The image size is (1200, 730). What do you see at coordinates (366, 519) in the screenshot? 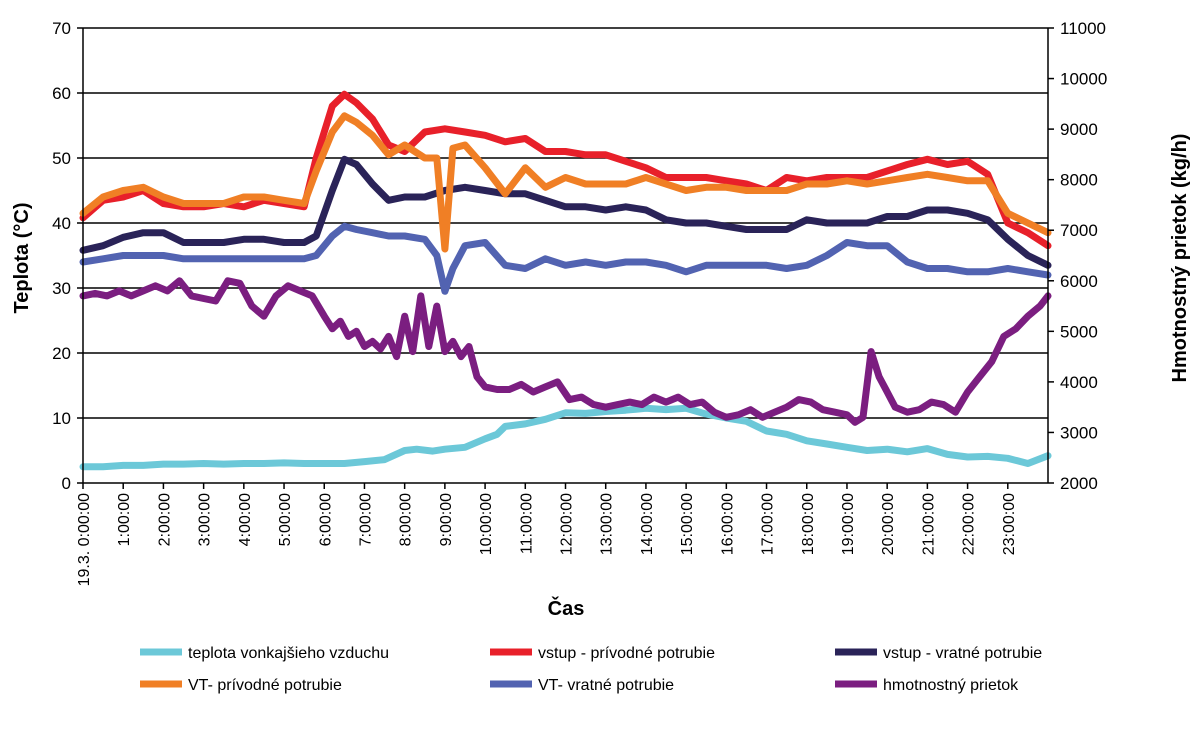
I see `x-tick-label: 7:00:00` at bounding box center [366, 519].